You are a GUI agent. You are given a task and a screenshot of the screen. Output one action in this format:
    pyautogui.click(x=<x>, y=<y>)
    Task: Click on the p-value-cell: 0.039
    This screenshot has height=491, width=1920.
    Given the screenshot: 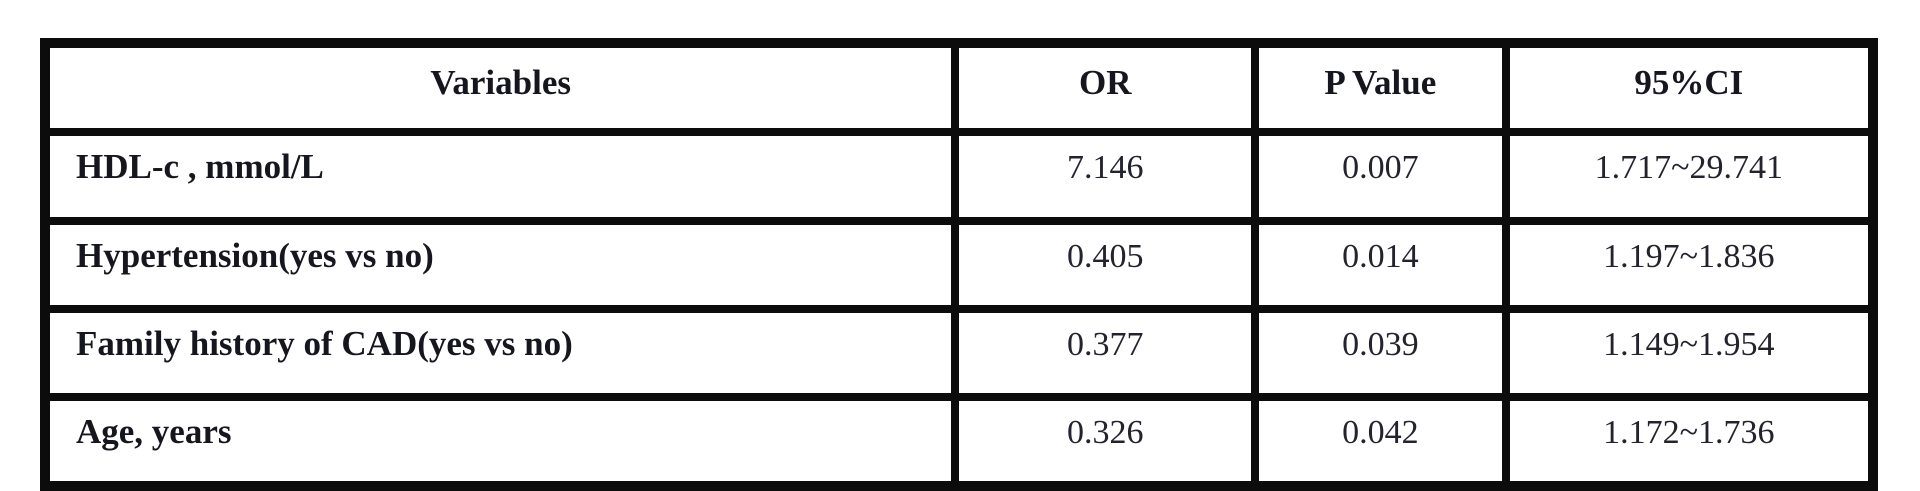 What is the action you would take?
    pyautogui.click(x=1380, y=353)
    